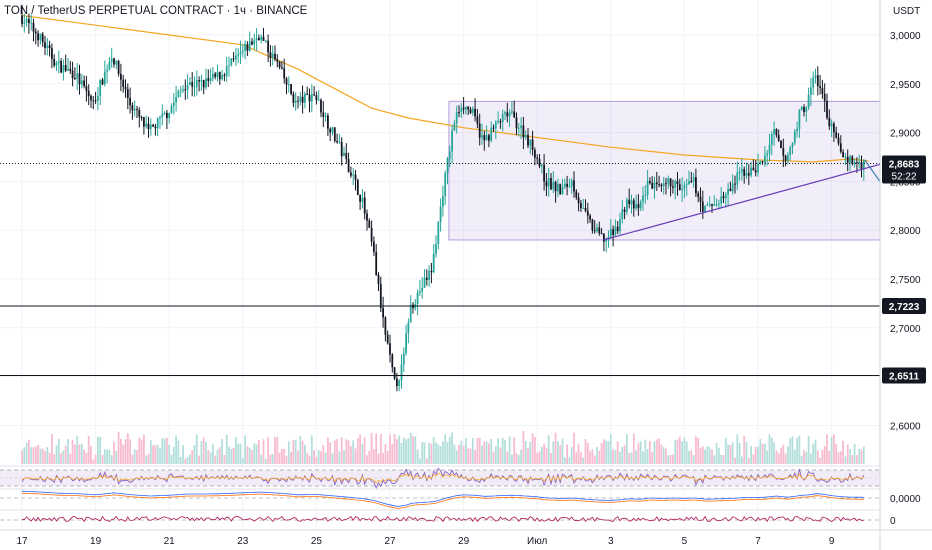  I want to click on macd-line, so click(442, 498).